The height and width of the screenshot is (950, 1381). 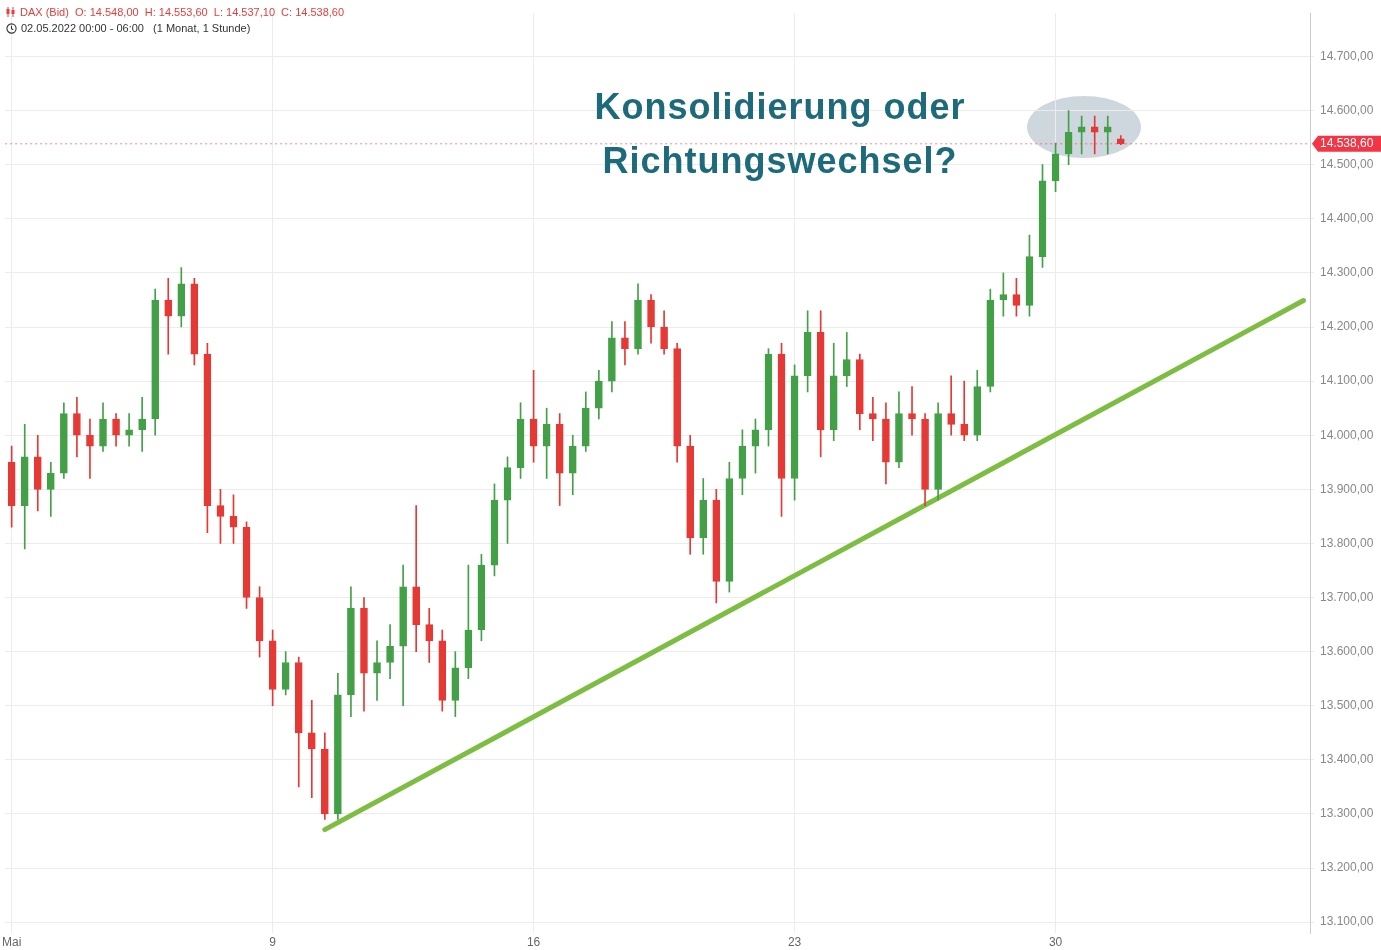 What do you see at coordinates (1347, 380) in the screenshot?
I see `y-tick-label: 14.100,00` at bounding box center [1347, 380].